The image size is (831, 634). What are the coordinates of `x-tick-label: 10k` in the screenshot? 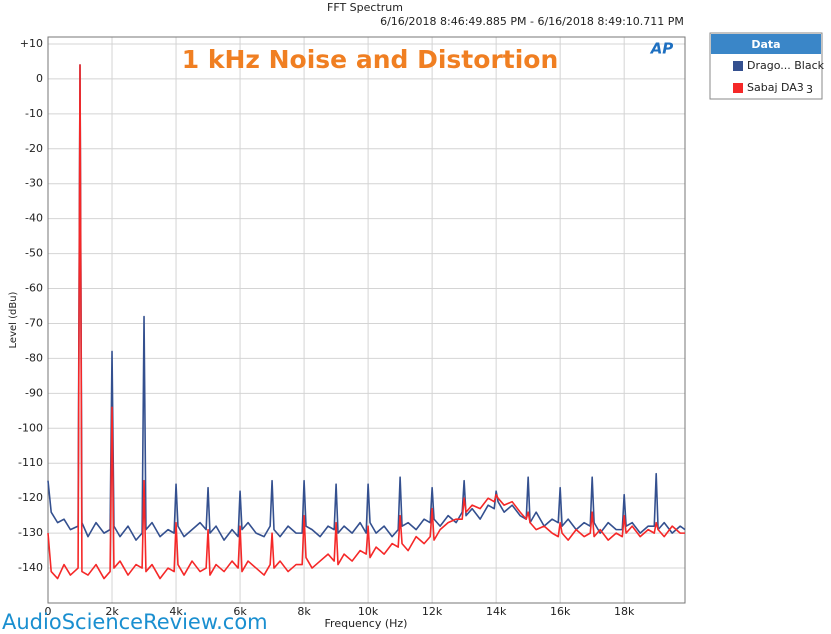 It's located at (368, 611).